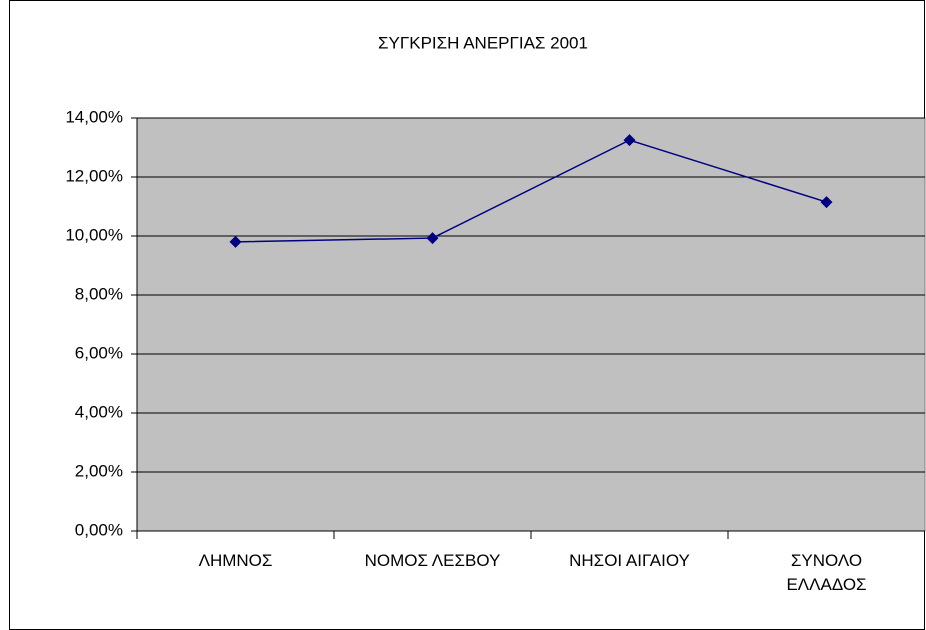  I want to click on x-tick-label: ΣΥΝΟΛΟ ΕΛΛΑΔΟΣ, so click(826, 572).